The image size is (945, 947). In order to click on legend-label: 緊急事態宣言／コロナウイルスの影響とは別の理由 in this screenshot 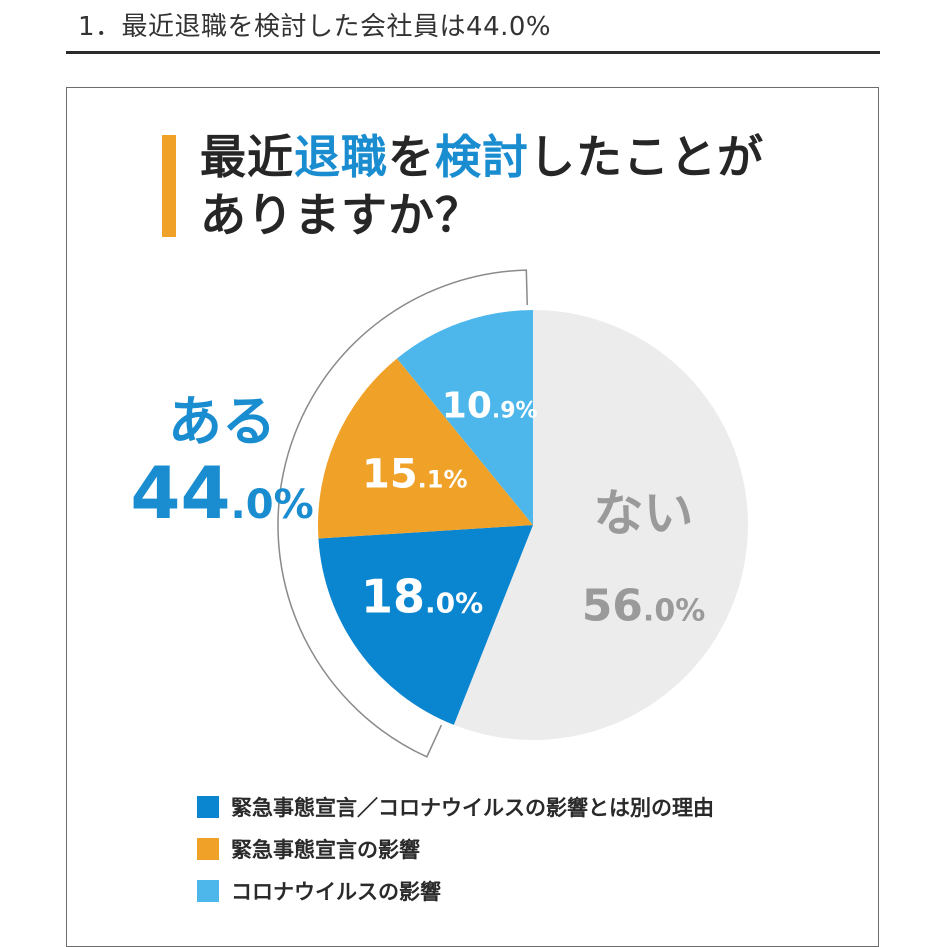, I will do `click(472, 808)`.